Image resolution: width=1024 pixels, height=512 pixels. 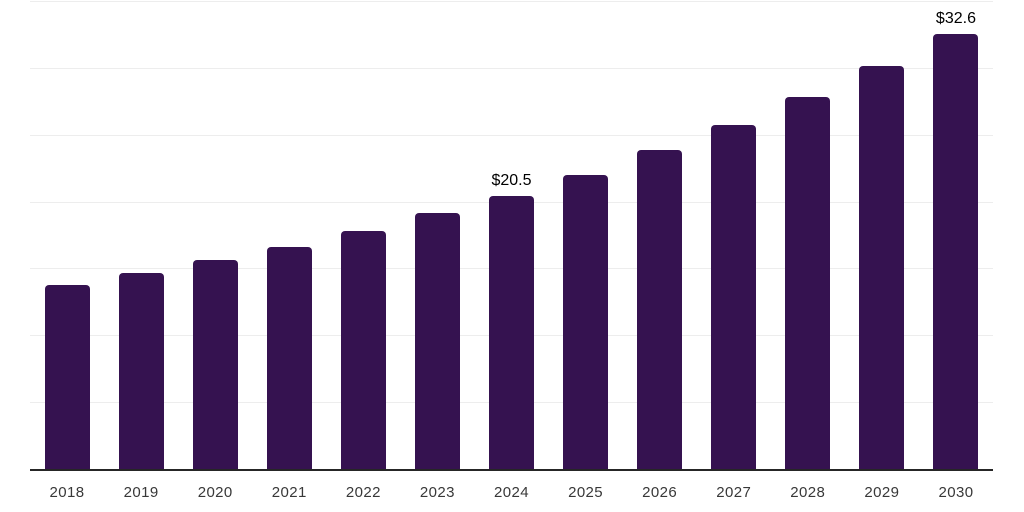 What do you see at coordinates (882, 268) in the screenshot?
I see `bar-2029` at bounding box center [882, 268].